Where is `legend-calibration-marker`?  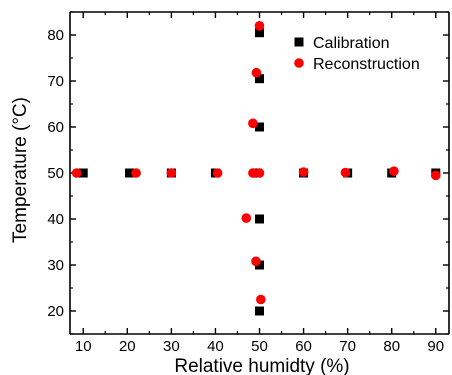
legend-calibration-marker is located at coordinates (299, 42).